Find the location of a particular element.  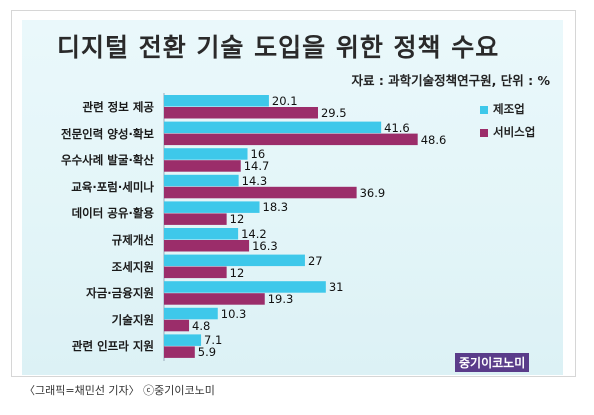

value-label-manufacturing: 18.3 is located at coordinates (275, 207).